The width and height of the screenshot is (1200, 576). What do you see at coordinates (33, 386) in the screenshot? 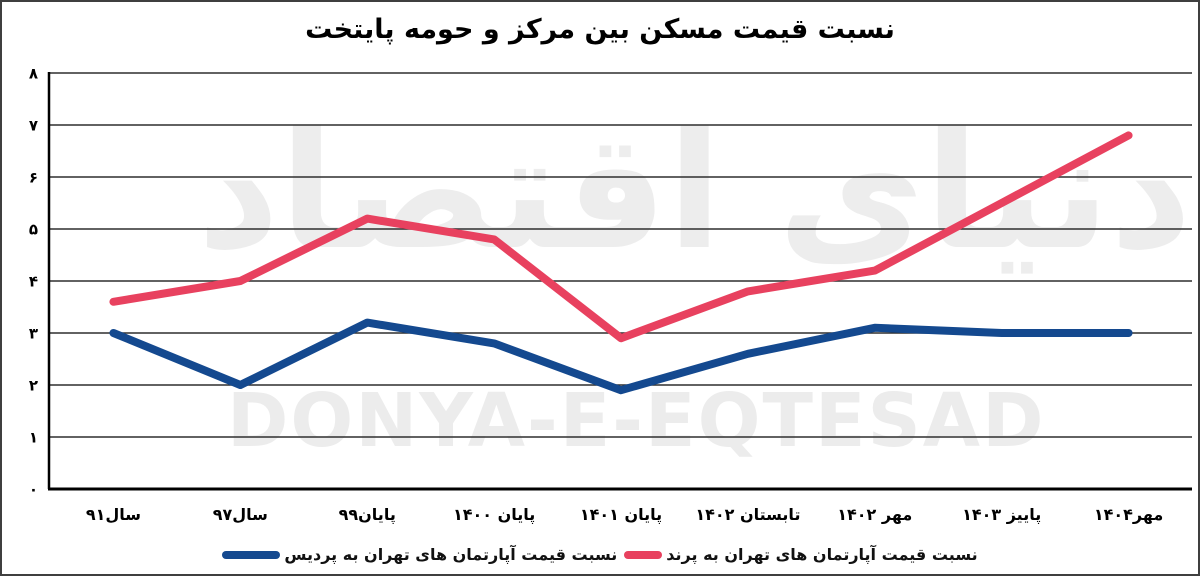
I see `y-tick-label: ۲` at bounding box center [33, 386].